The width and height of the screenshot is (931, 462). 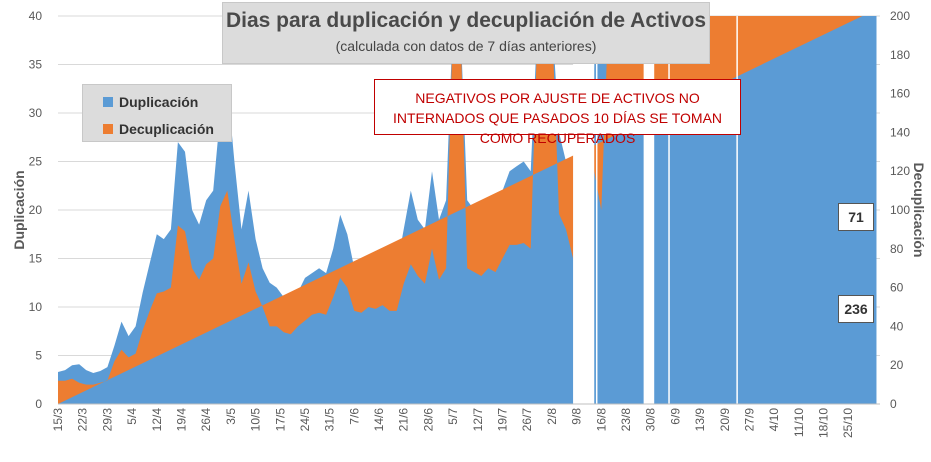 I want to click on y-axis-title: Duplicación, so click(x=19, y=209).